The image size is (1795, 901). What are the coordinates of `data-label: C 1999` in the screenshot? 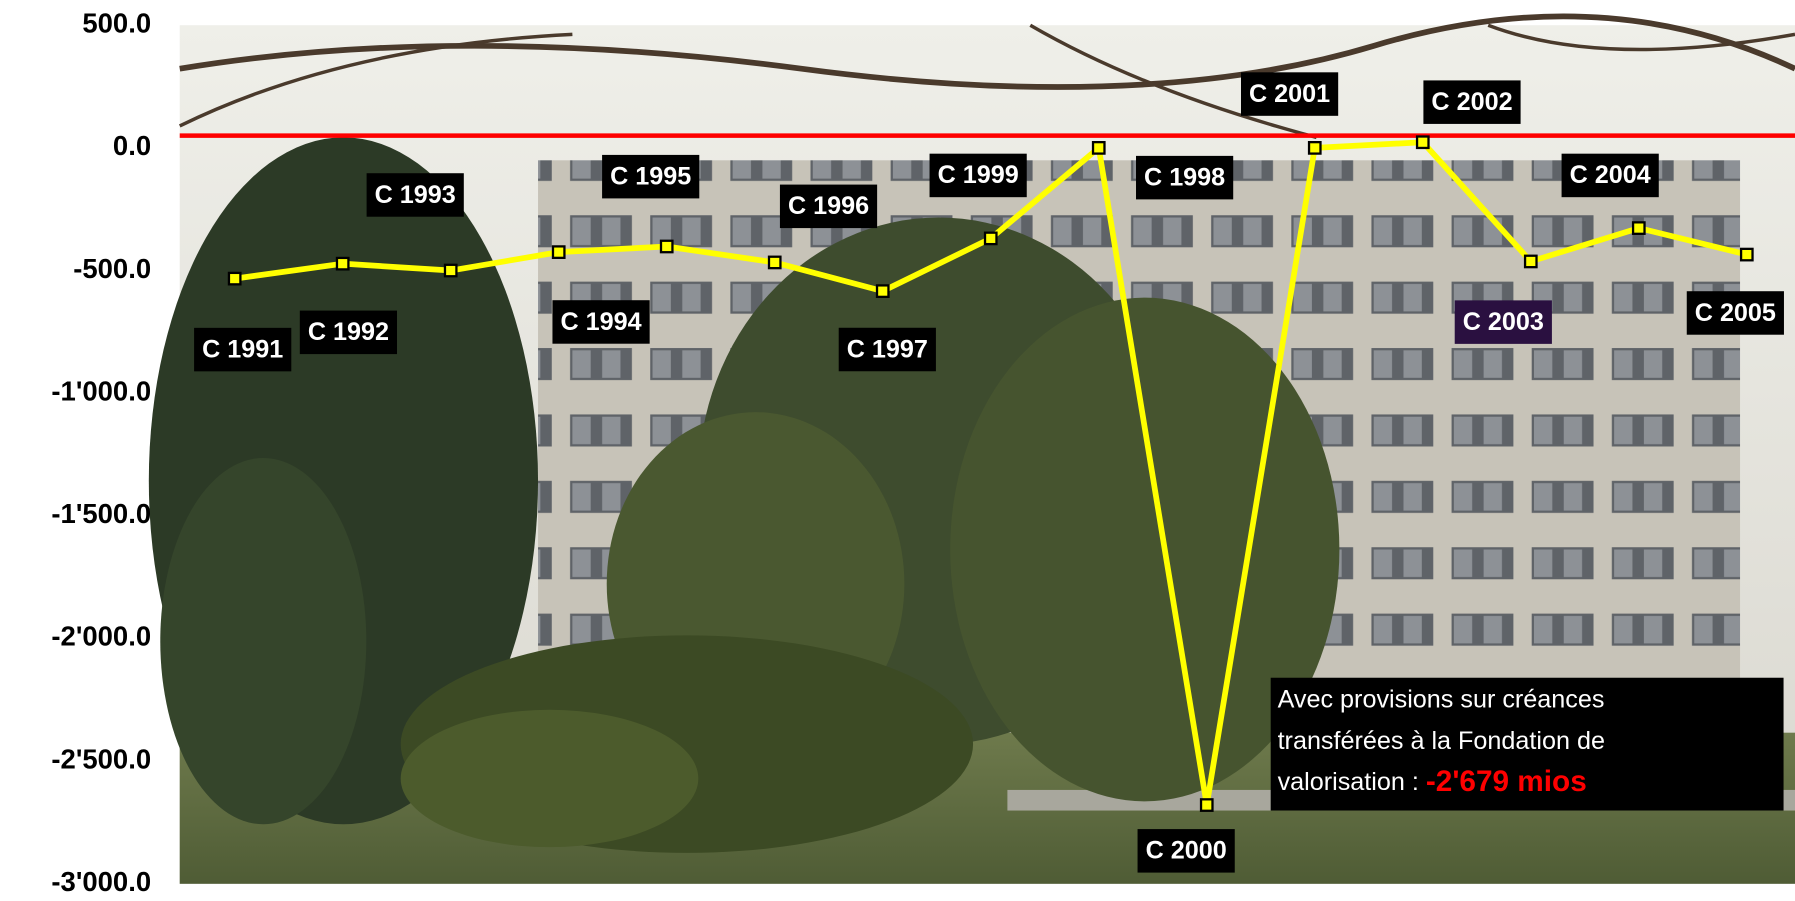 It's located at (978, 175).